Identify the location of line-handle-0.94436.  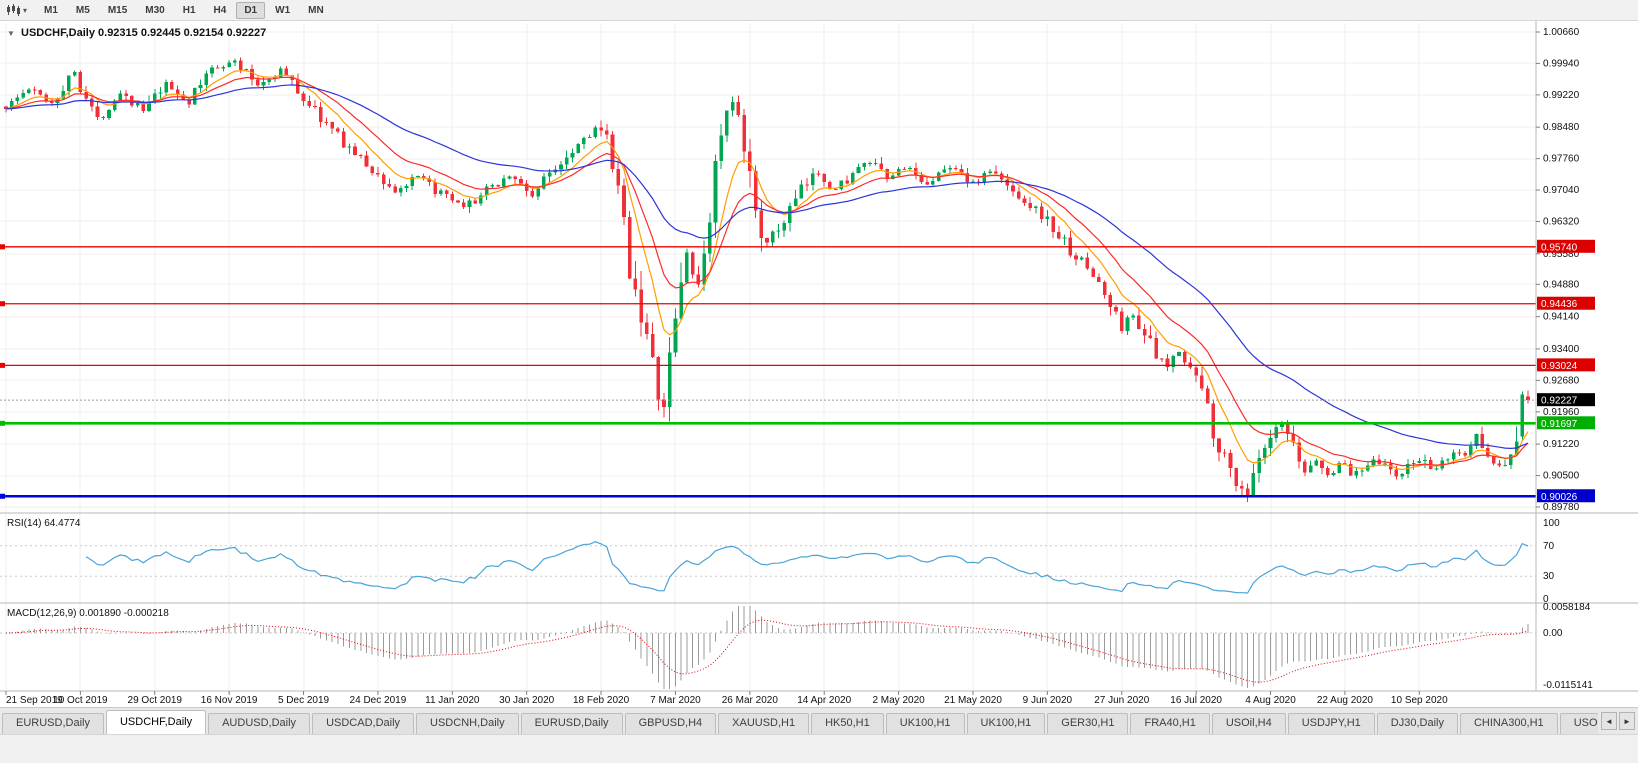
(2, 304).